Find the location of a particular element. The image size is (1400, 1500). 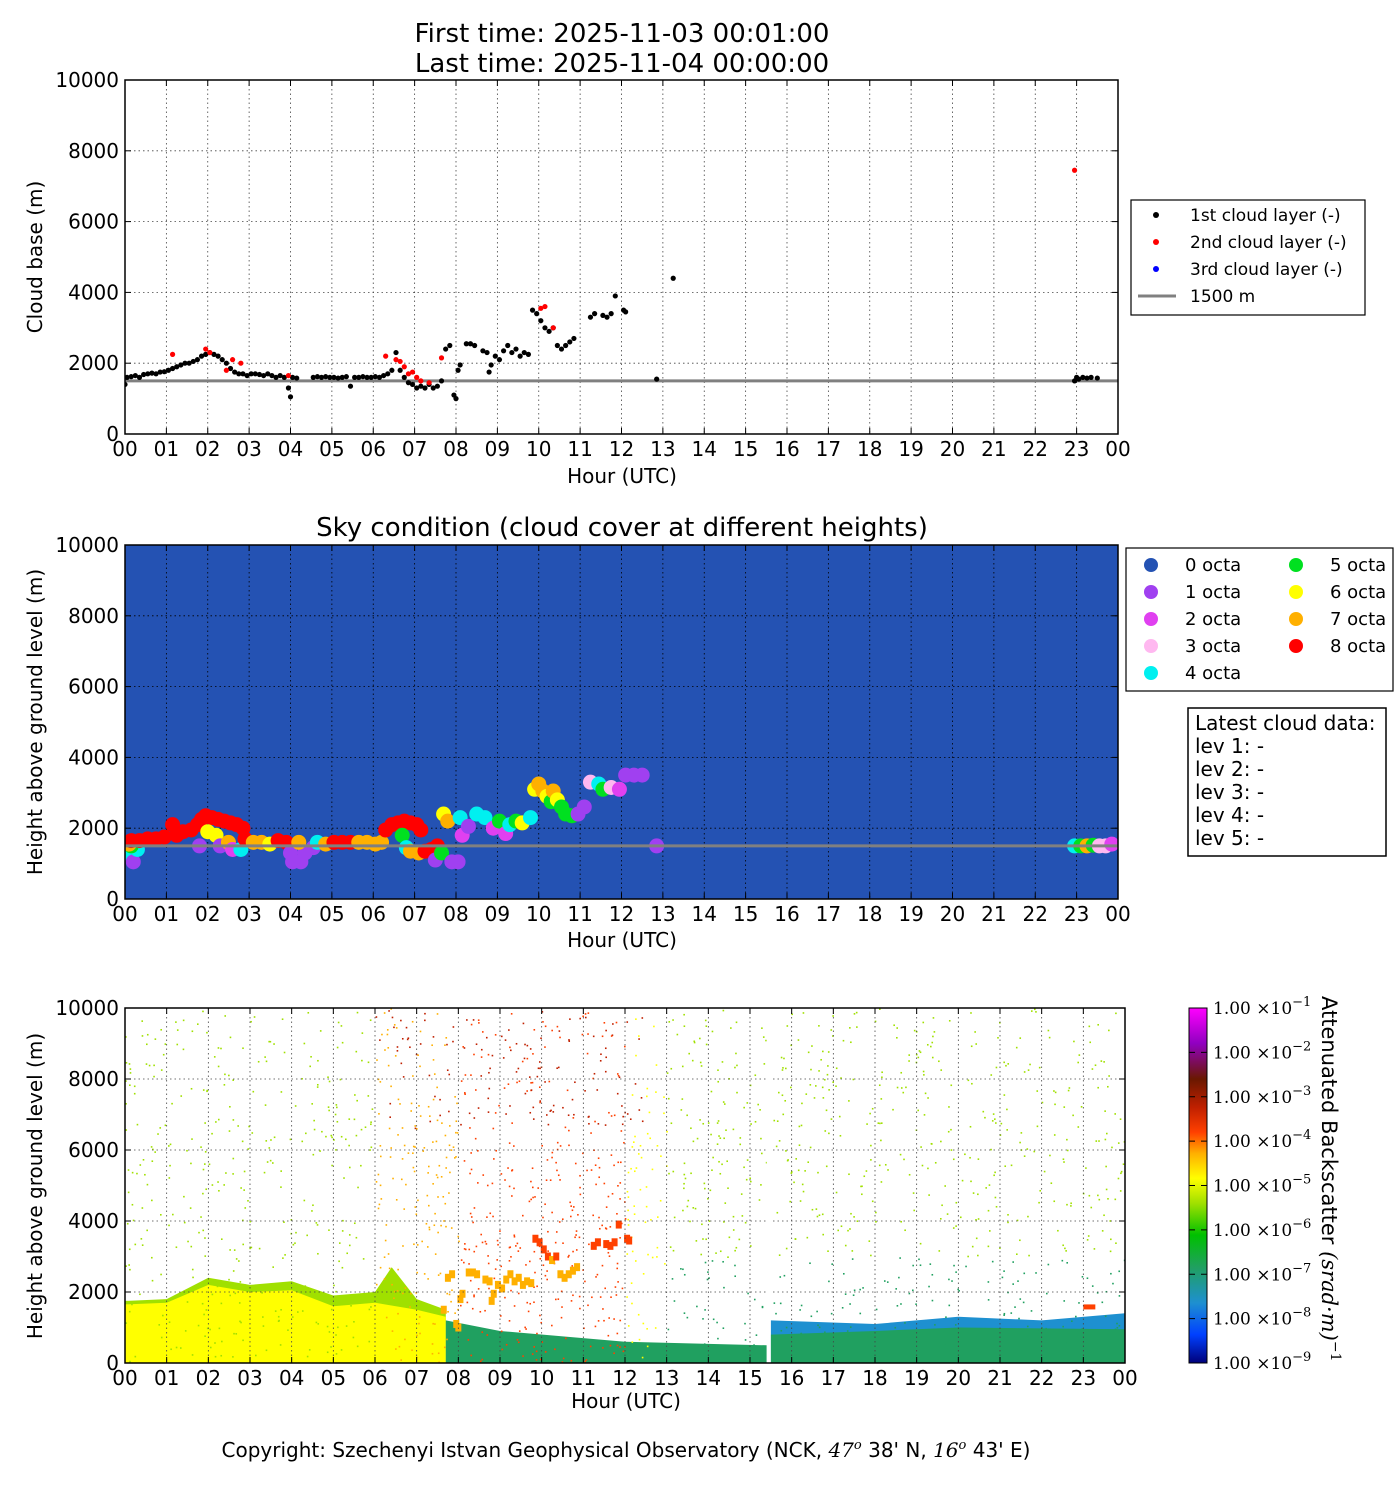

x-tick-label: 11 is located at coordinates (579, 449).